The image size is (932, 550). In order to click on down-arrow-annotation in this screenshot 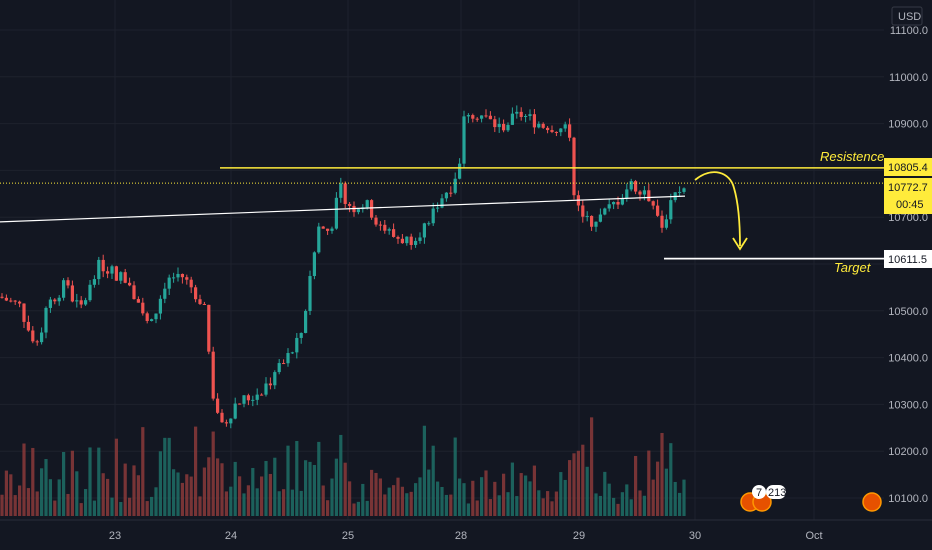, I will do `click(717, 209)`.